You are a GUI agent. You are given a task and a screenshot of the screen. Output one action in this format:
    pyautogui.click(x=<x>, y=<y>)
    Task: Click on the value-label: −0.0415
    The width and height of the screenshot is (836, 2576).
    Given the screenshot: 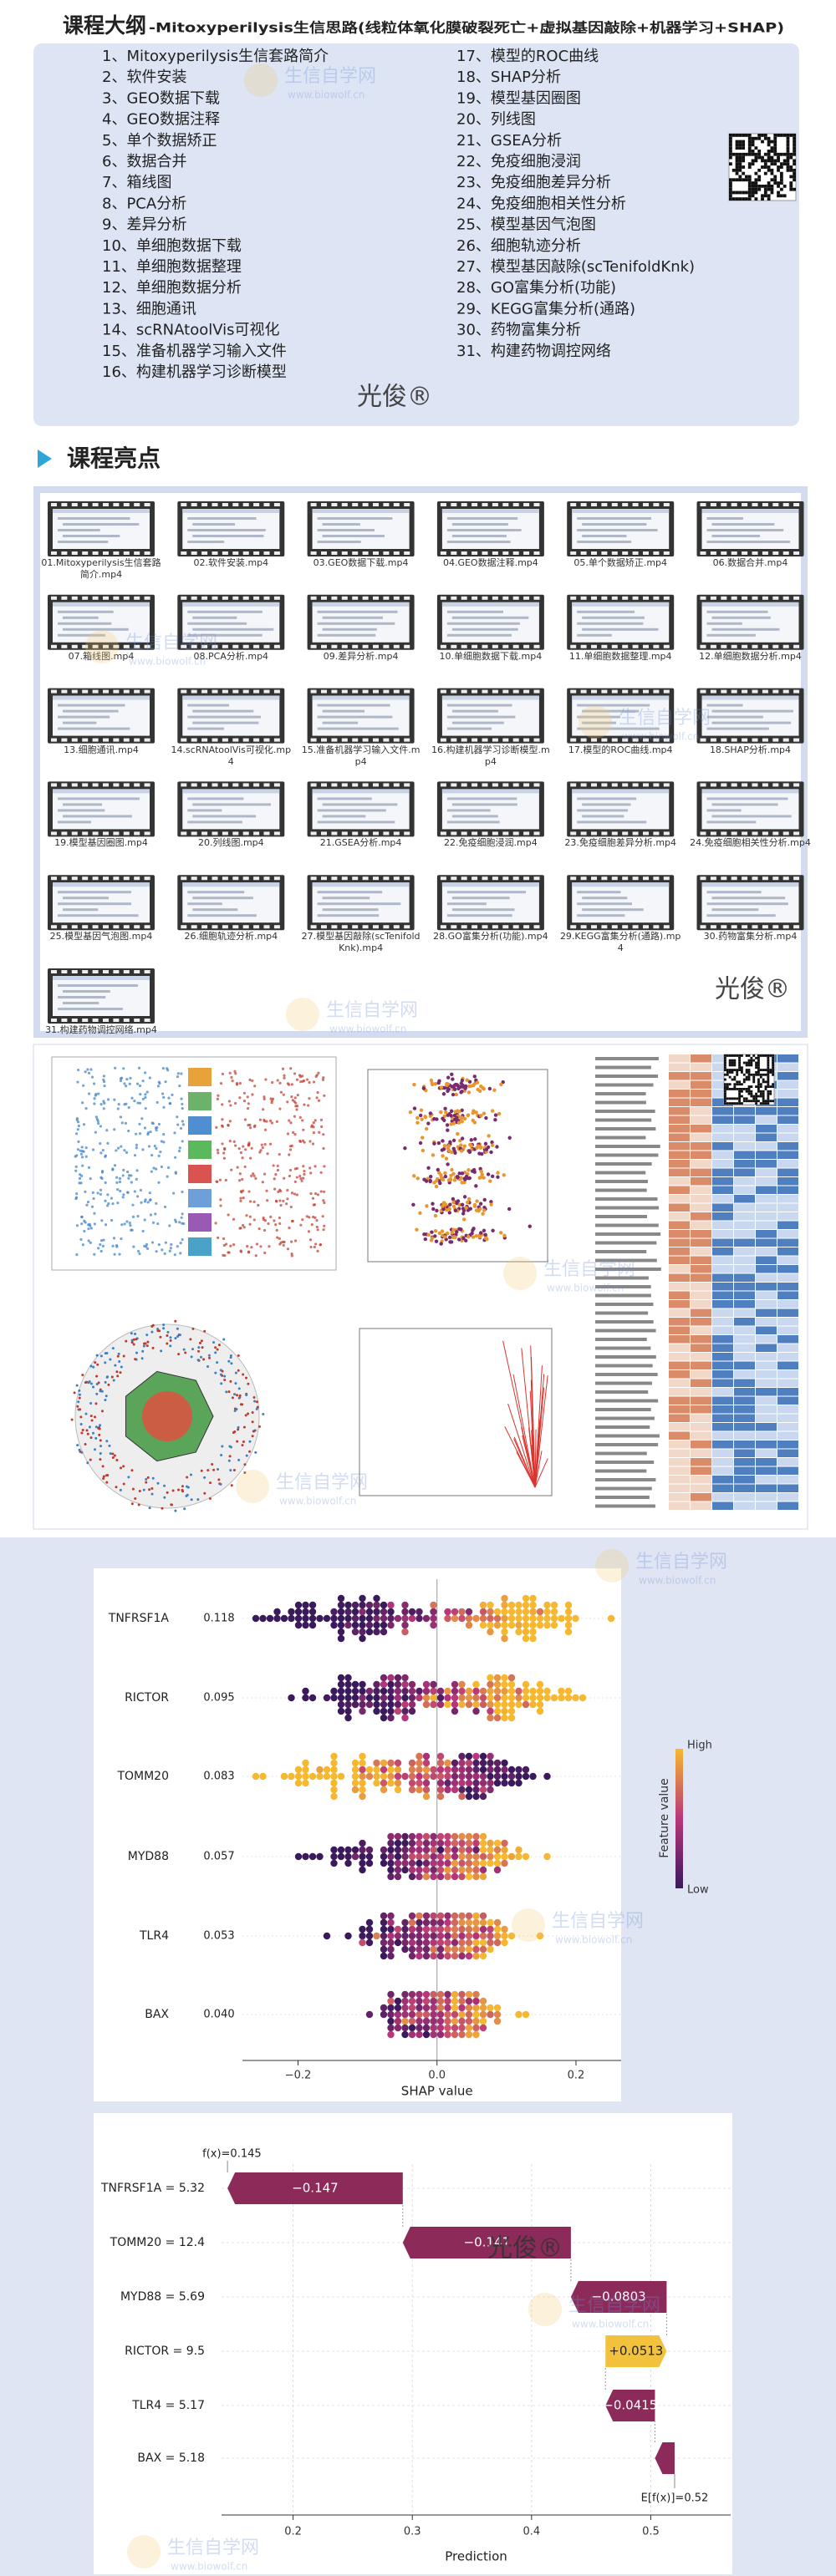 What is the action you would take?
    pyautogui.click(x=630, y=2405)
    